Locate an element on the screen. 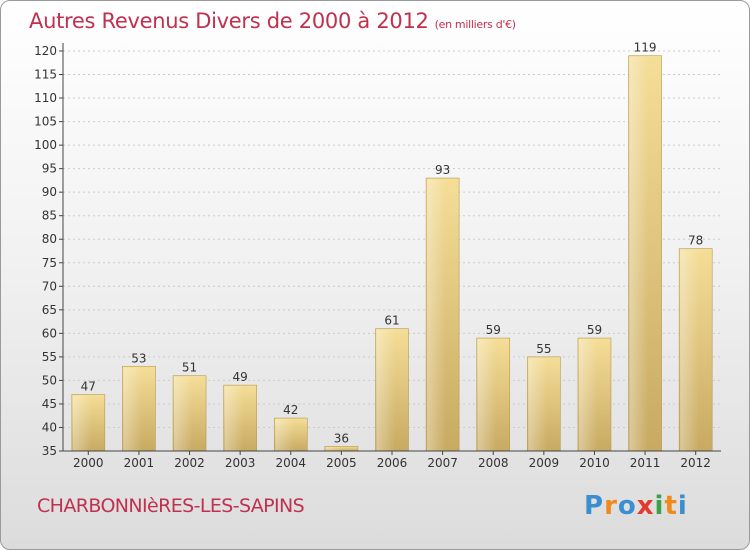  y-tick-label: 85 is located at coordinates (49, 216).